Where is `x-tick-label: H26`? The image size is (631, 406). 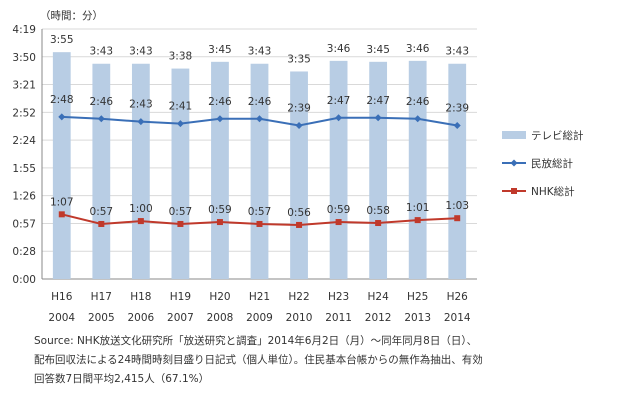 x-tick-label: H26 is located at coordinates (458, 297).